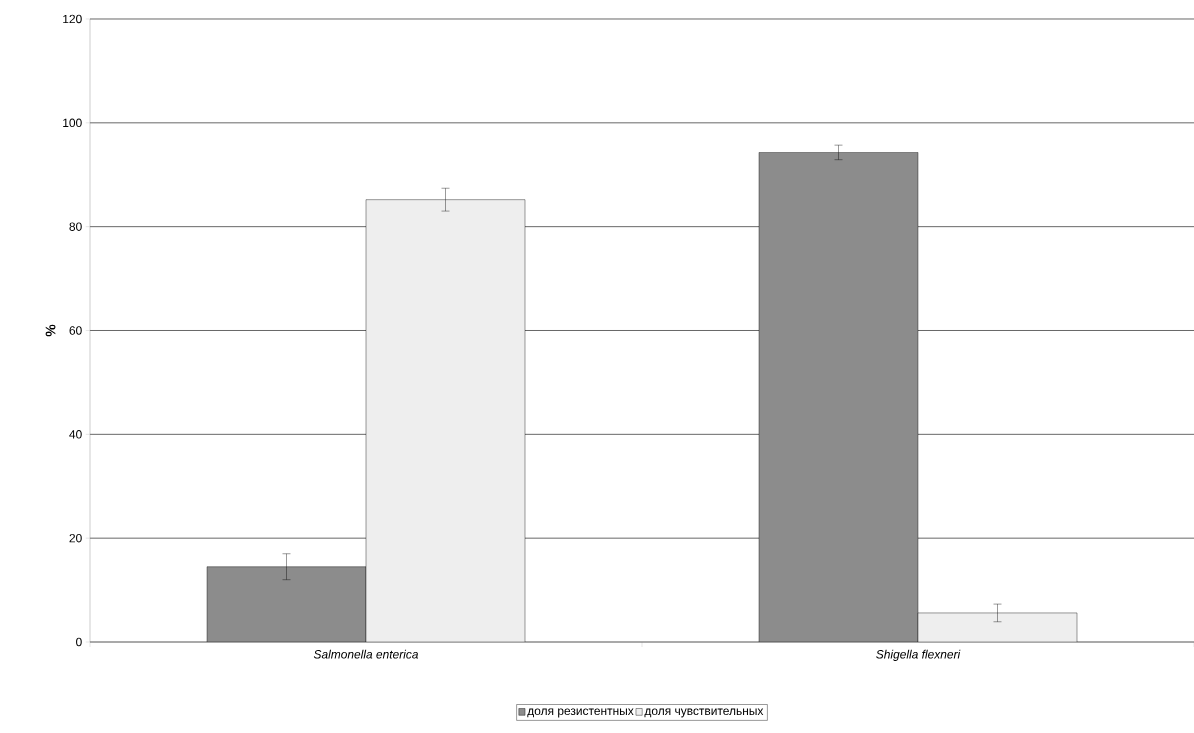 This screenshot has width=1194, height=733. I want to click on y-axis-title: %, so click(50, 330).